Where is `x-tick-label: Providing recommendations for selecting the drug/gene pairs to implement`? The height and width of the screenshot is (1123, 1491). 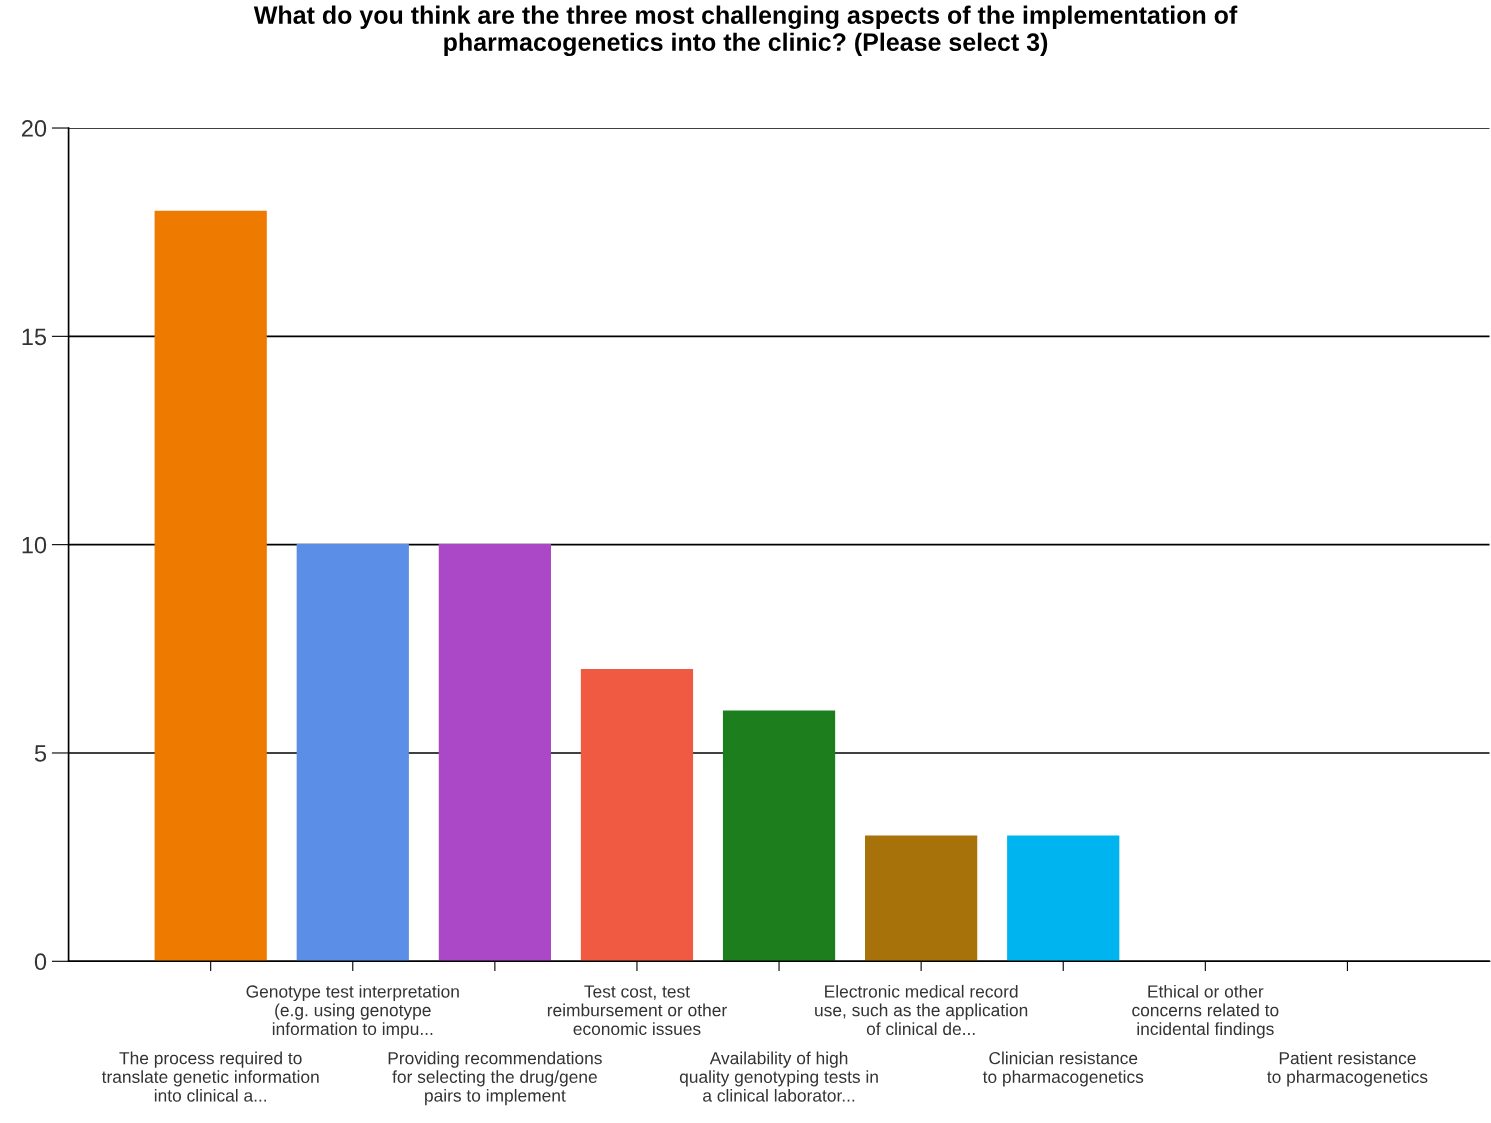
x-tick-label: Providing recommendations for selecting the drug/gene pairs to implement is located at coordinates (495, 1078).